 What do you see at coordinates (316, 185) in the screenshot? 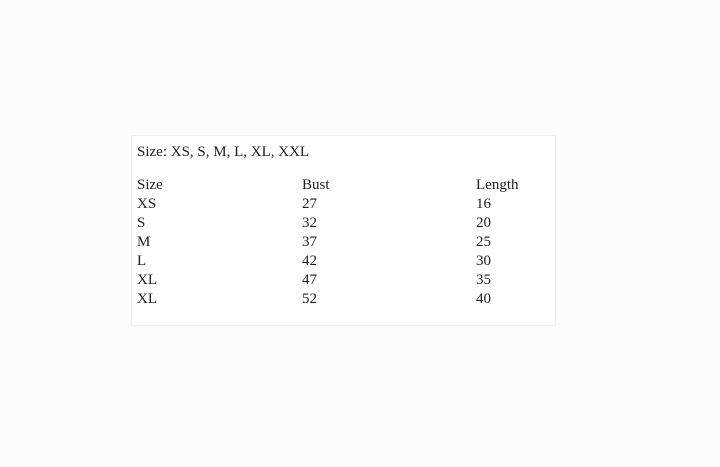
I see `column-header: Bust` at bounding box center [316, 185].